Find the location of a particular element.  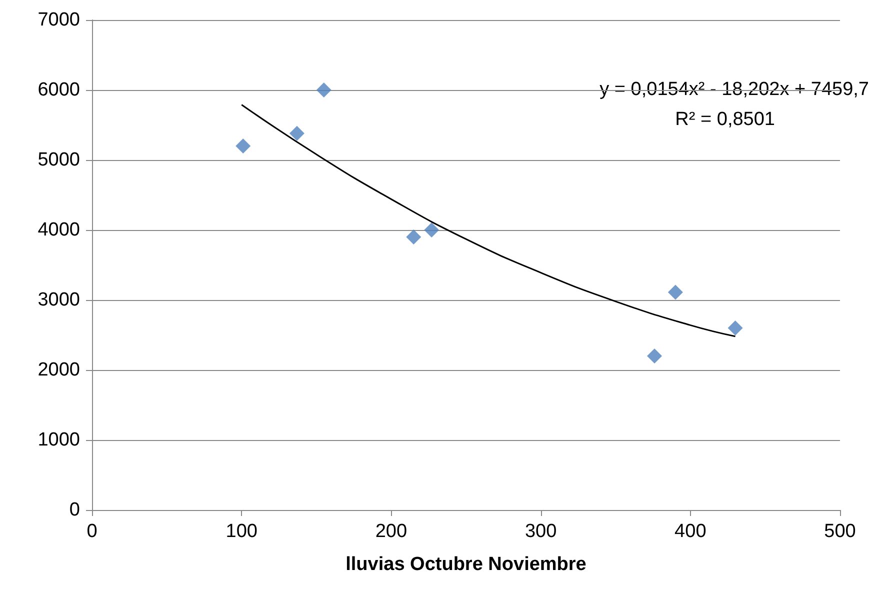

x-axis-title: lluvias Octubre Noviembre is located at coordinates (466, 564).